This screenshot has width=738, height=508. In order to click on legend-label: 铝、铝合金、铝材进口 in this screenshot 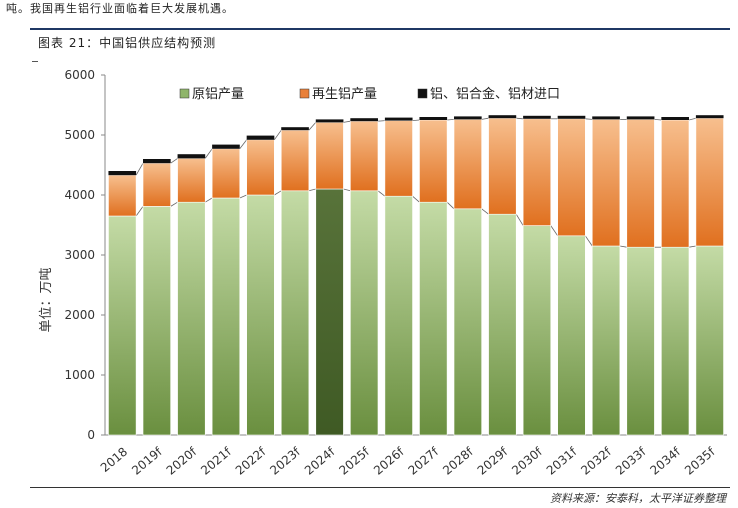, I will do `click(495, 94)`.